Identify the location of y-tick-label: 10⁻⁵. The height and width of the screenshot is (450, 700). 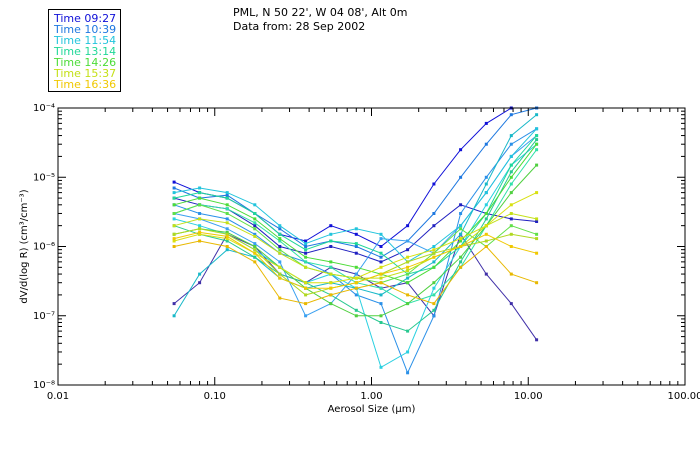
(44, 177).